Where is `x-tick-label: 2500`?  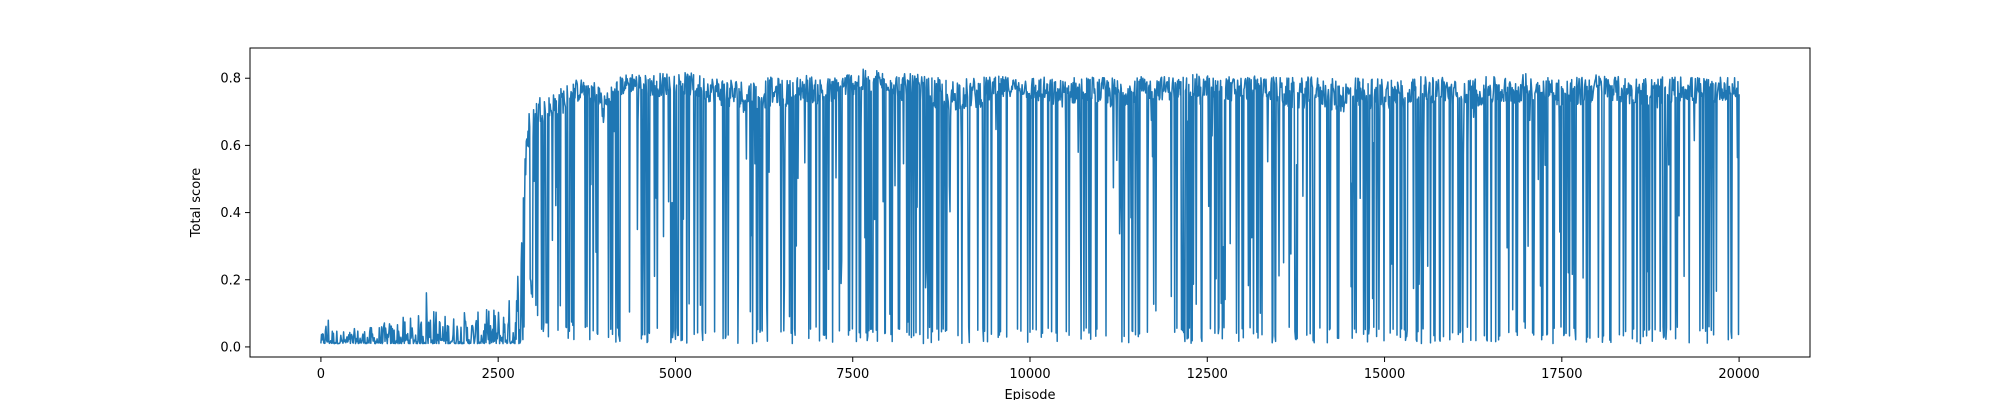 x-tick-label: 2500 is located at coordinates (498, 374).